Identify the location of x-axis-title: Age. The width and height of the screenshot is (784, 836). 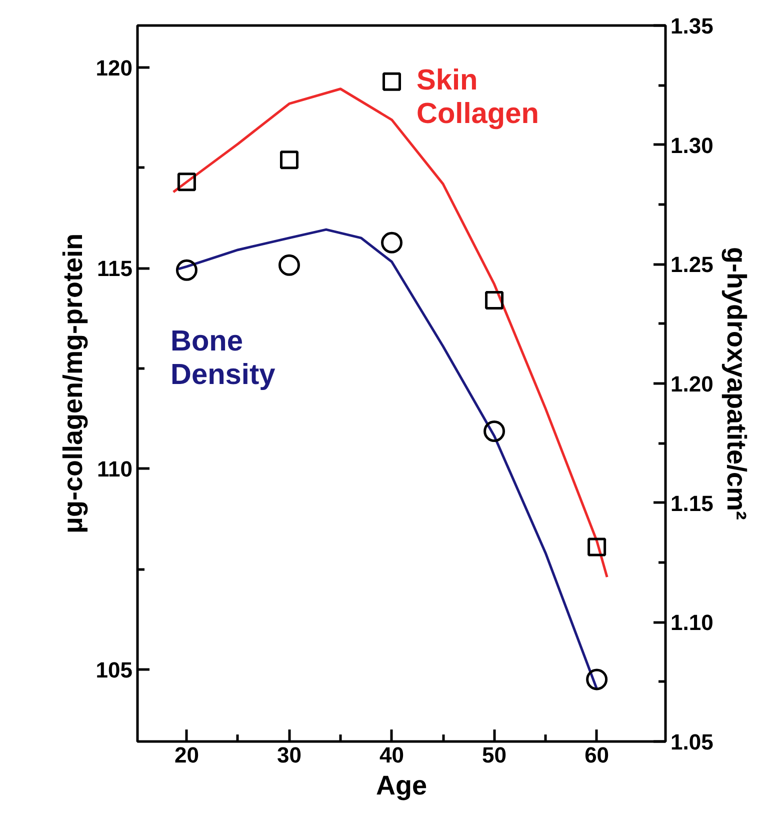
(402, 785).